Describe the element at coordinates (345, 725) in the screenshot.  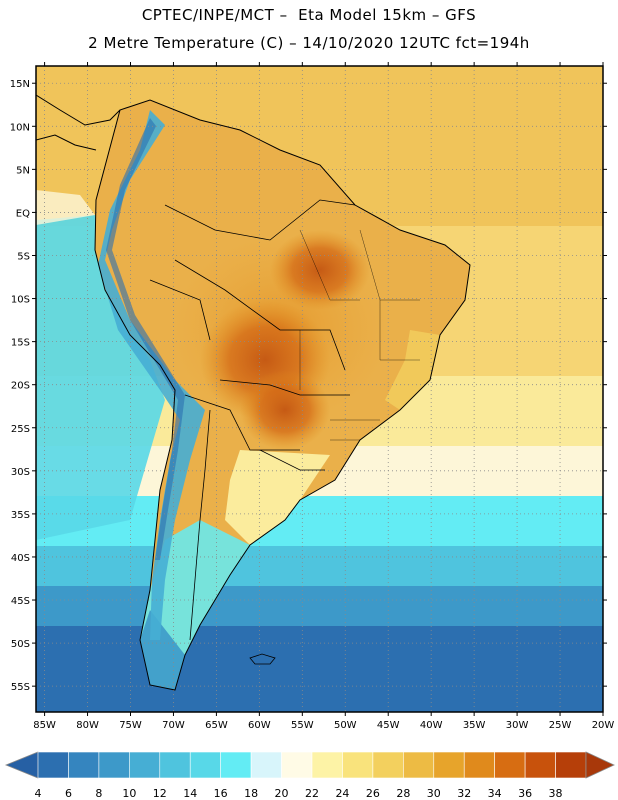
I see `lon-tick-label: 50W` at that location.